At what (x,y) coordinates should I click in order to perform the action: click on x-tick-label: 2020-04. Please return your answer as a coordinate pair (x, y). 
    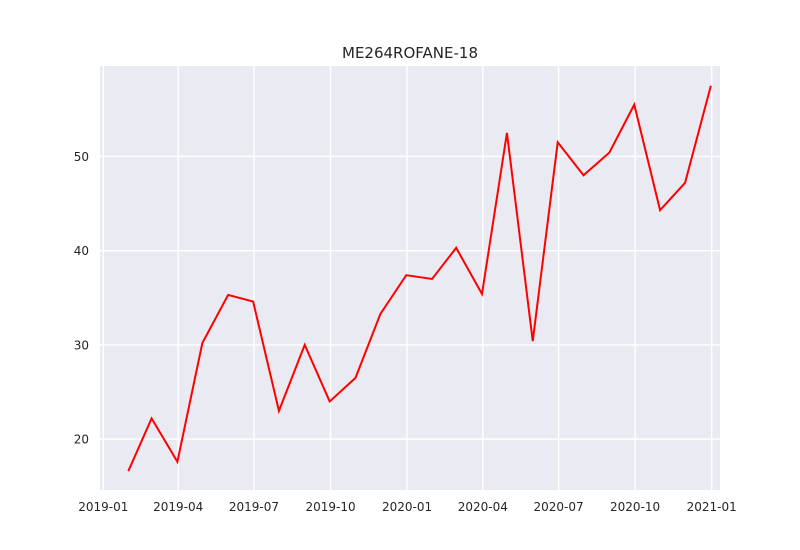
    Looking at the image, I should click on (483, 507).